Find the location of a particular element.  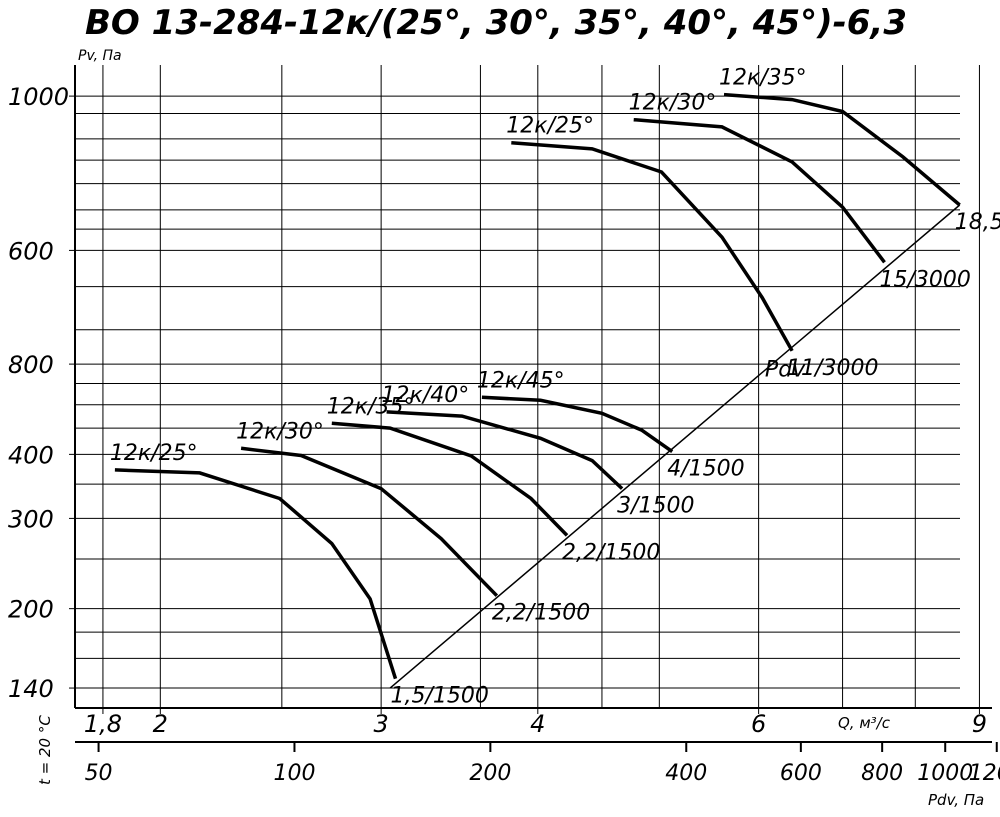

x2-tick-label: 50 is located at coordinates (99, 773).